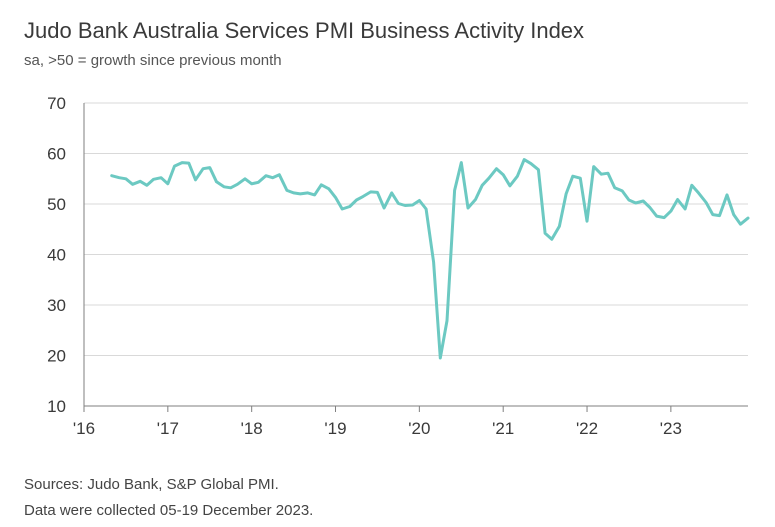  I want to click on y-tick-label: 20, so click(56, 356).